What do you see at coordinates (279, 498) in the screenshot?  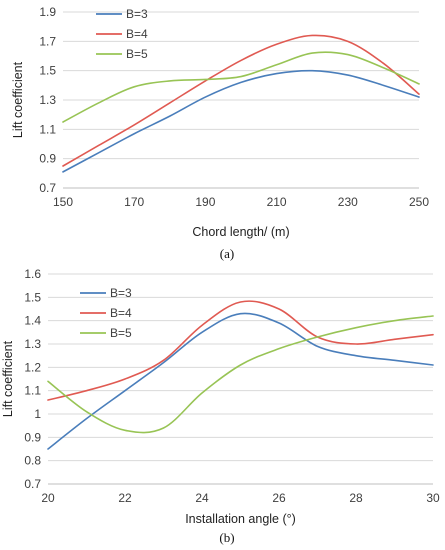 I see `x-tick-label: 26` at bounding box center [279, 498].